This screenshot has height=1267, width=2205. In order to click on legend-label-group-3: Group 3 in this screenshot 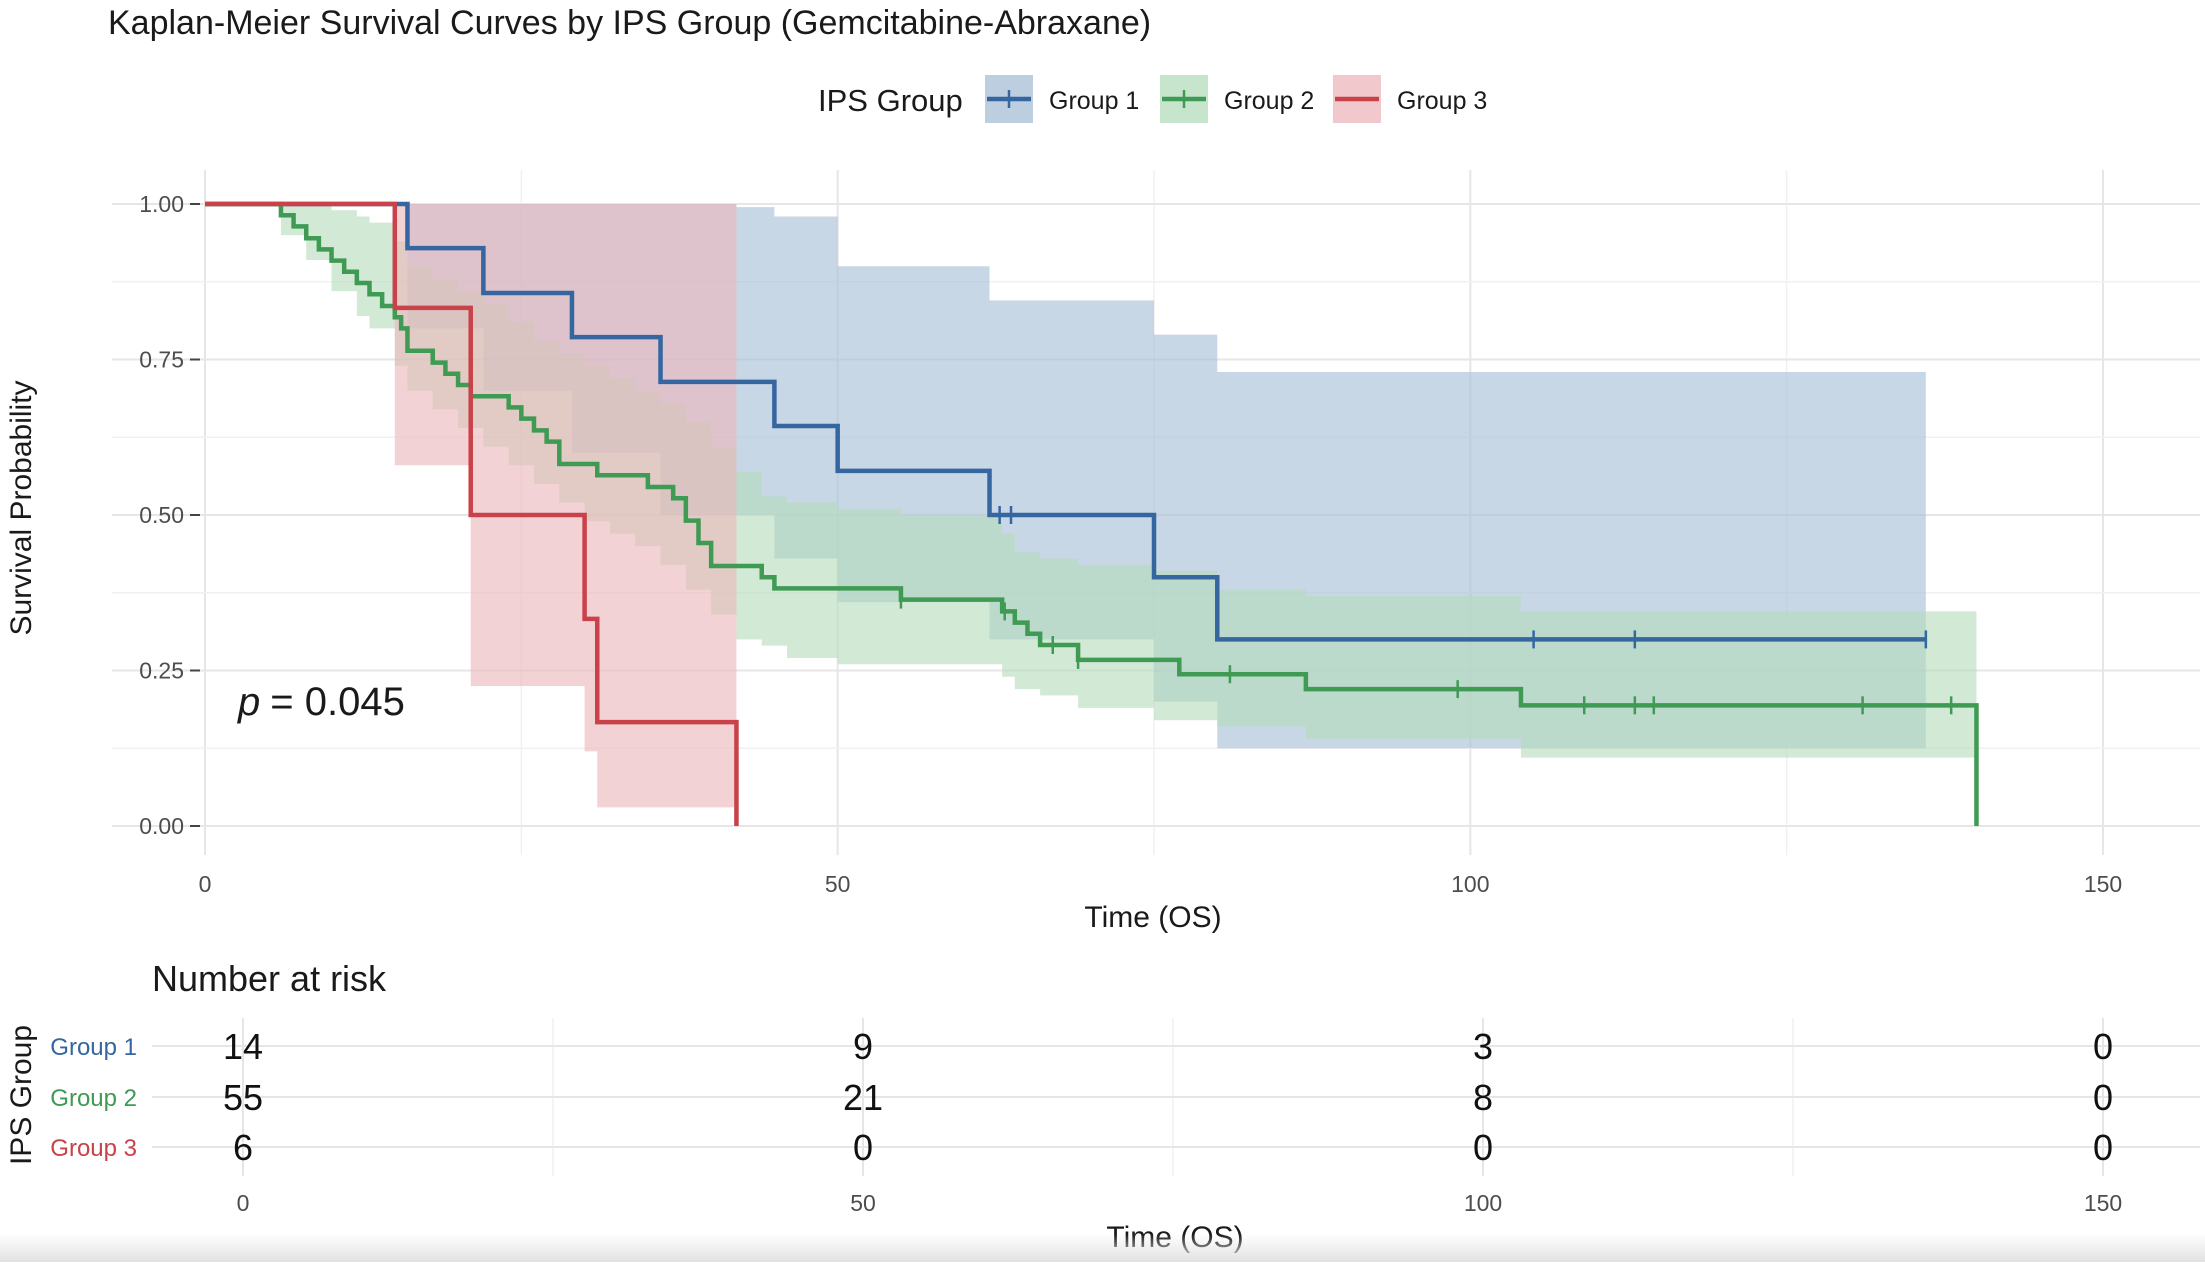, I will do `click(1442, 101)`.